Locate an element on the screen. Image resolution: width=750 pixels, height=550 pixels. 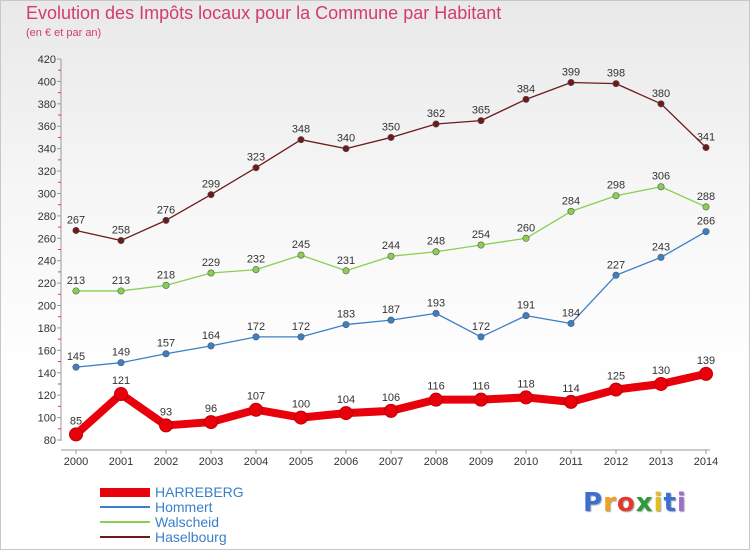
x-tick-label: 2013 is located at coordinates (661, 462).